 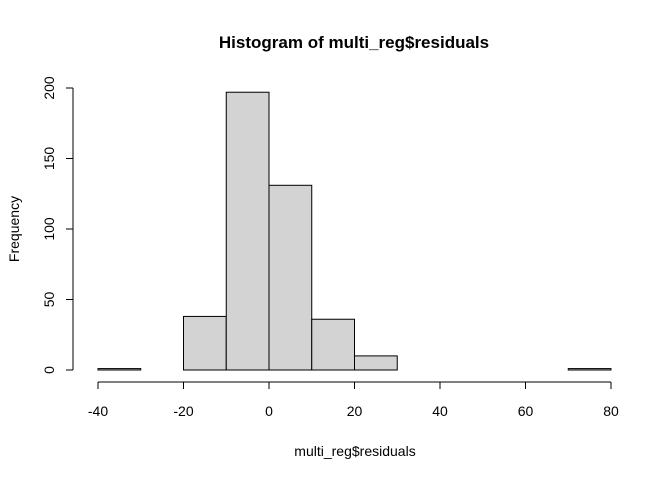 What do you see at coordinates (49, 370) in the screenshot?
I see `y-tick-label: 0` at bounding box center [49, 370].